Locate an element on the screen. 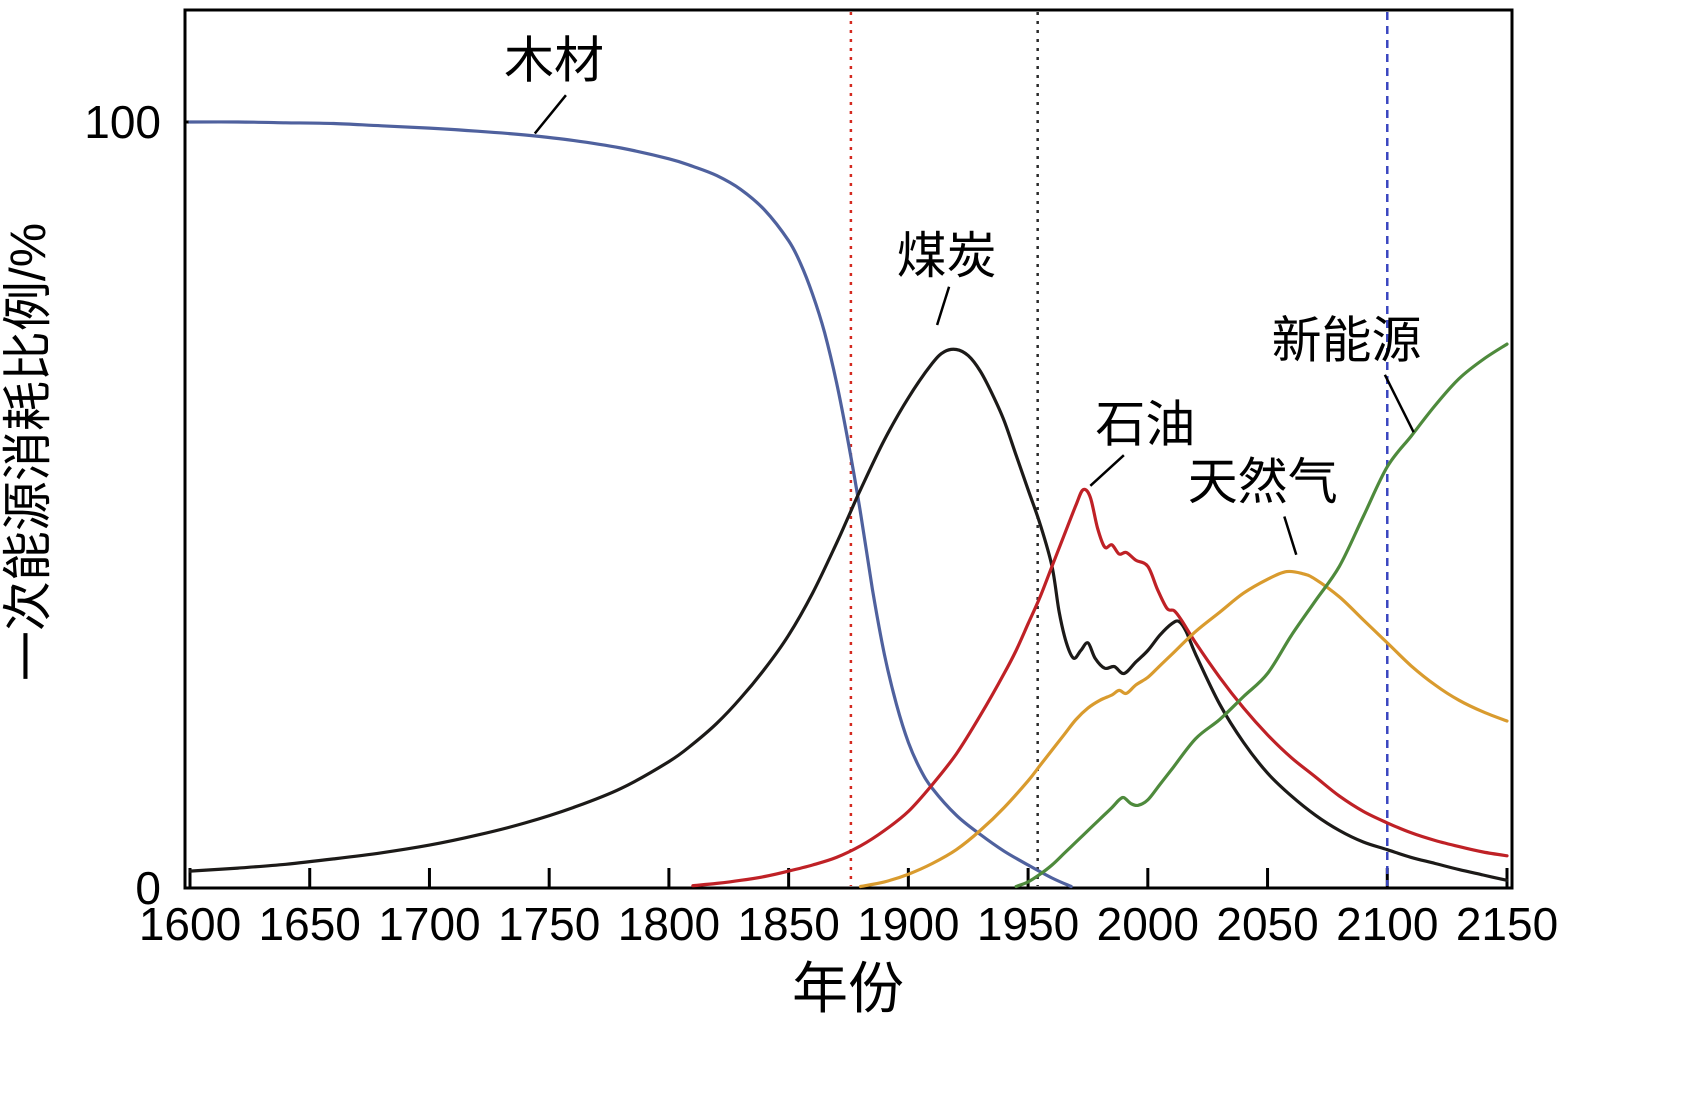 The width and height of the screenshot is (1689, 1119). x-tick-label: 1750 is located at coordinates (549, 924).